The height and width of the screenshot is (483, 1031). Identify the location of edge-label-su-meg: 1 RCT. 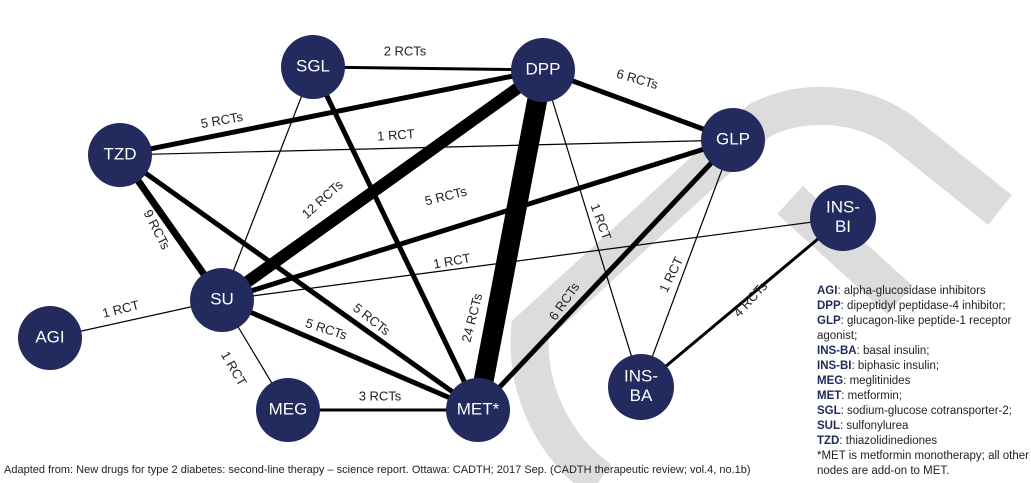
(234, 368).